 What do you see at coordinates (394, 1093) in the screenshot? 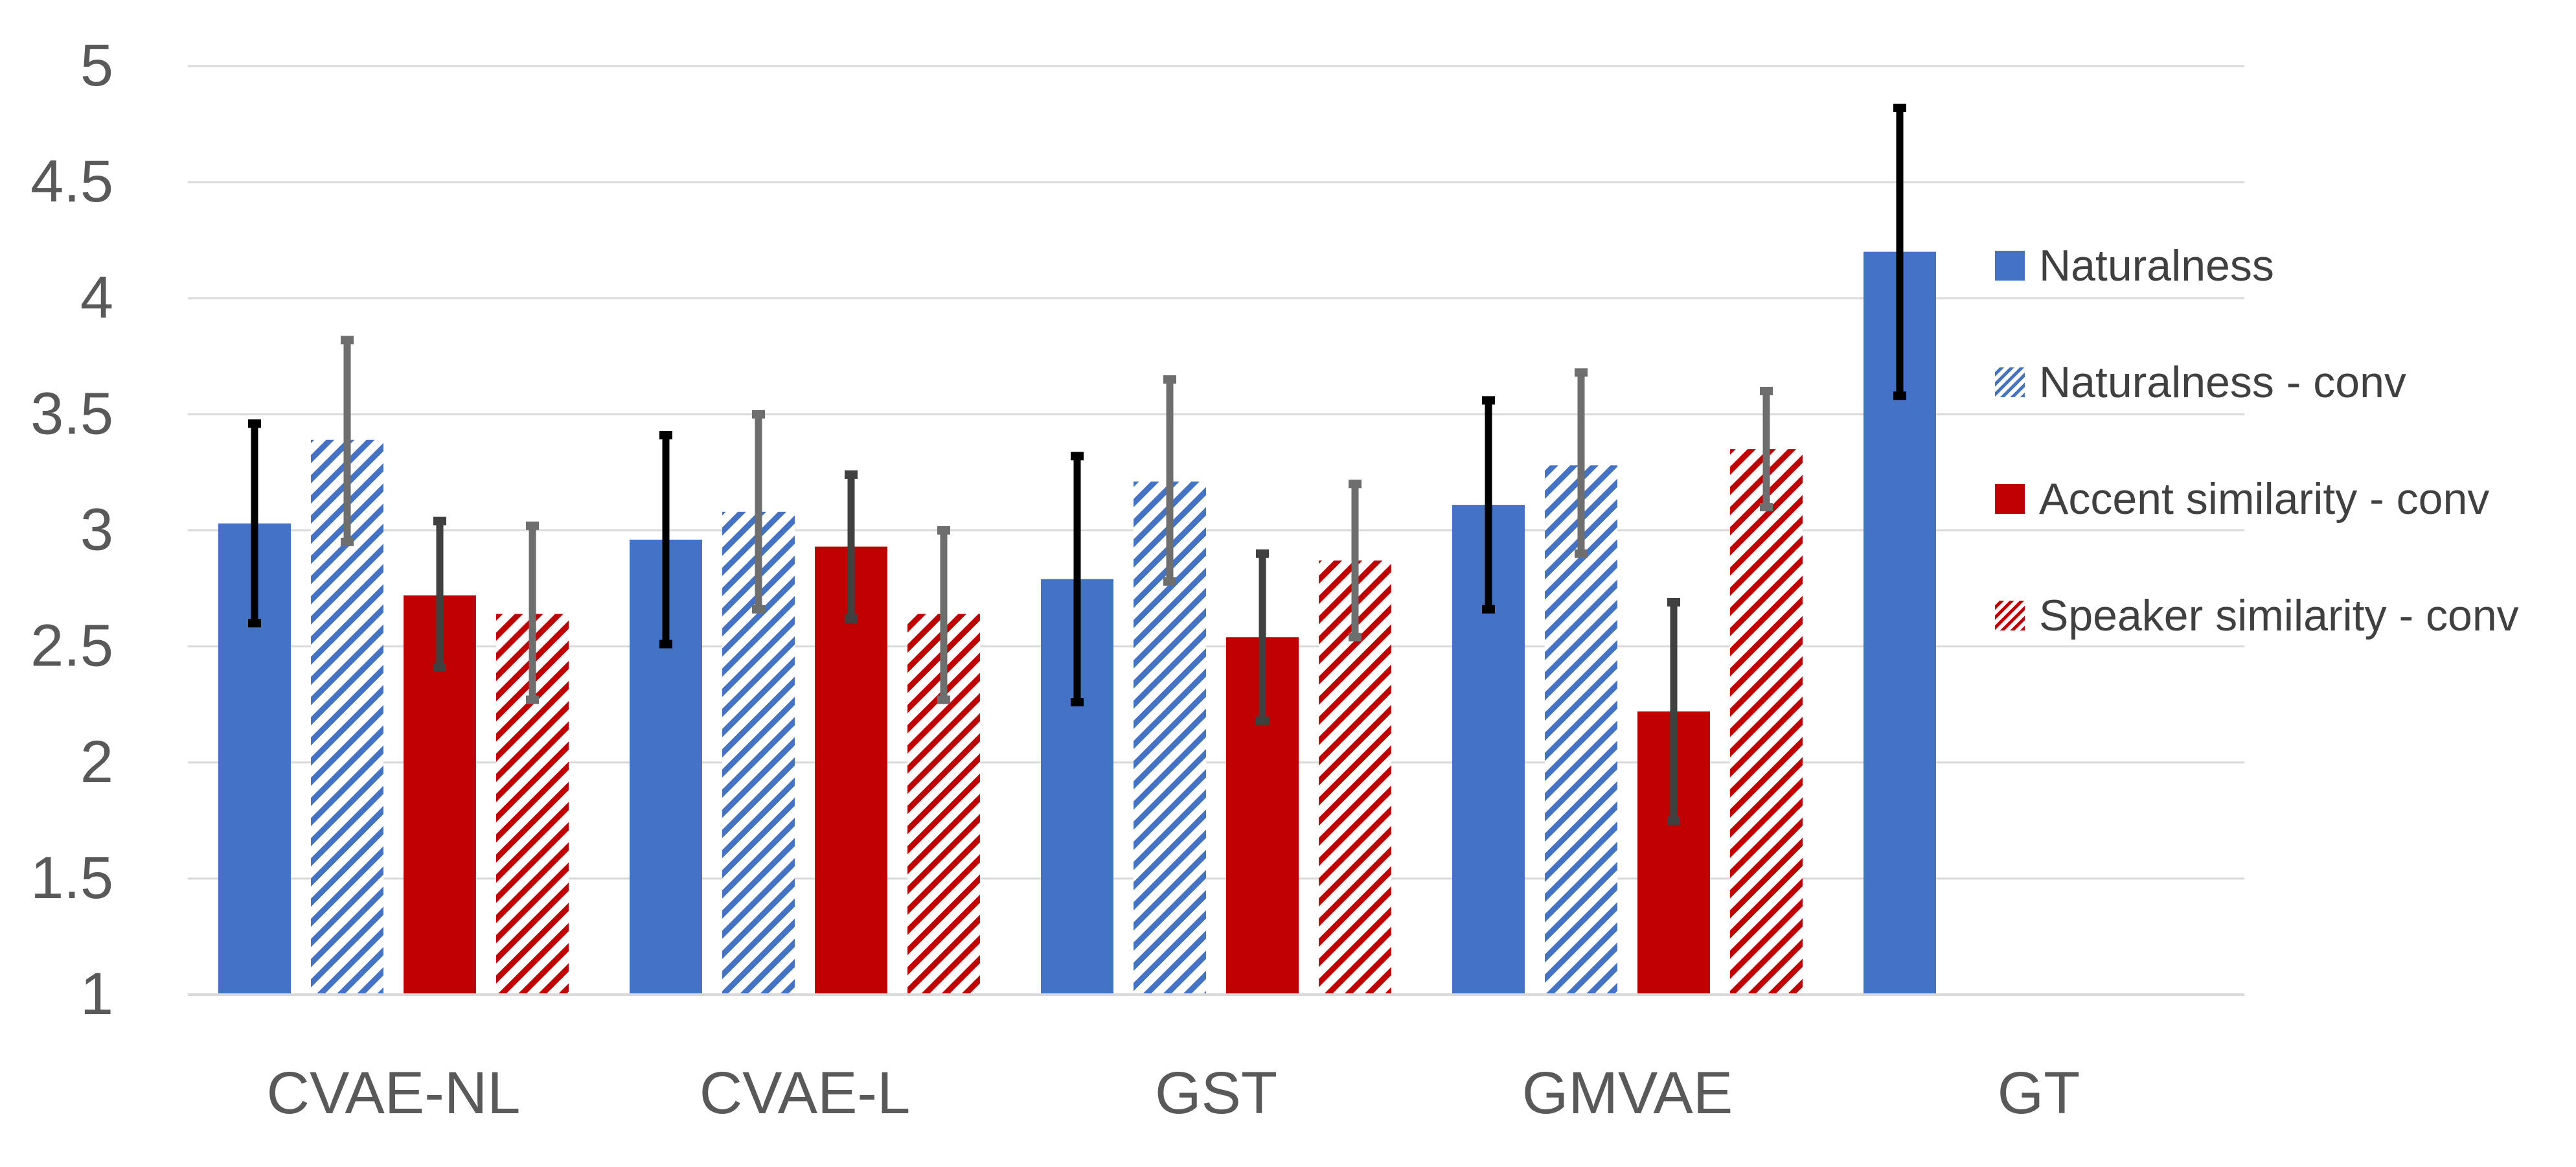
I see `x-tick-label: CVAE-NL` at bounding box center [394, 1093].